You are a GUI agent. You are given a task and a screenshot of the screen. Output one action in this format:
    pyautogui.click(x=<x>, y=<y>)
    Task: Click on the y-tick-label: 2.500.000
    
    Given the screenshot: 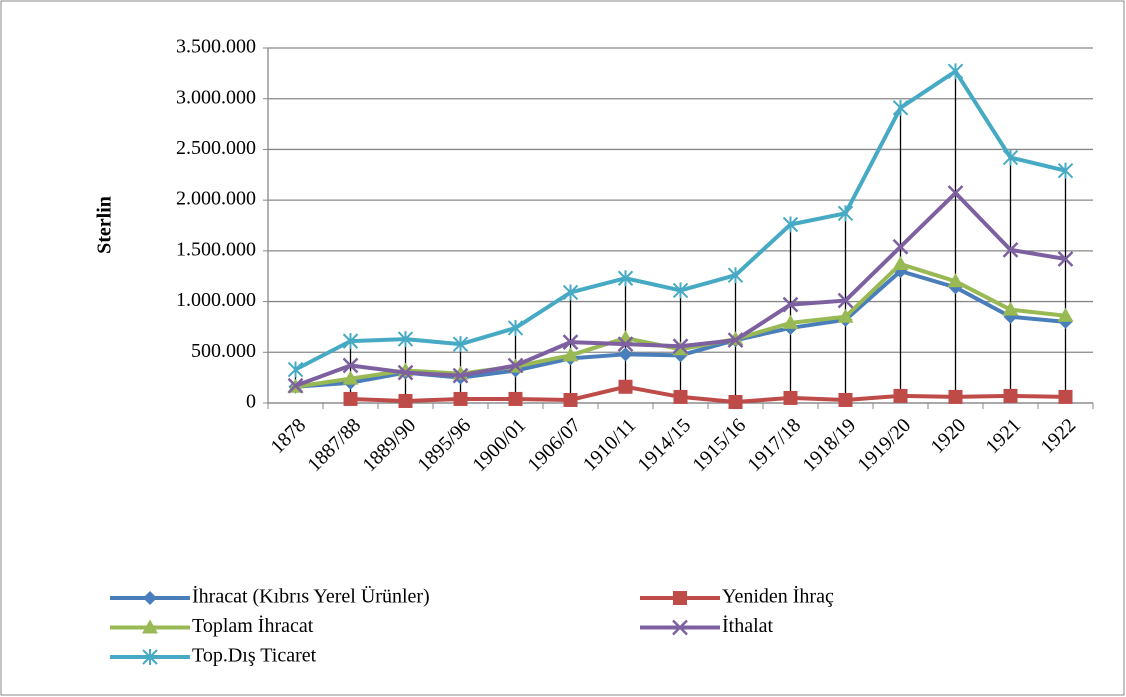 What is the action you would take?
    pyautogui.click(x=216, y=148)
    